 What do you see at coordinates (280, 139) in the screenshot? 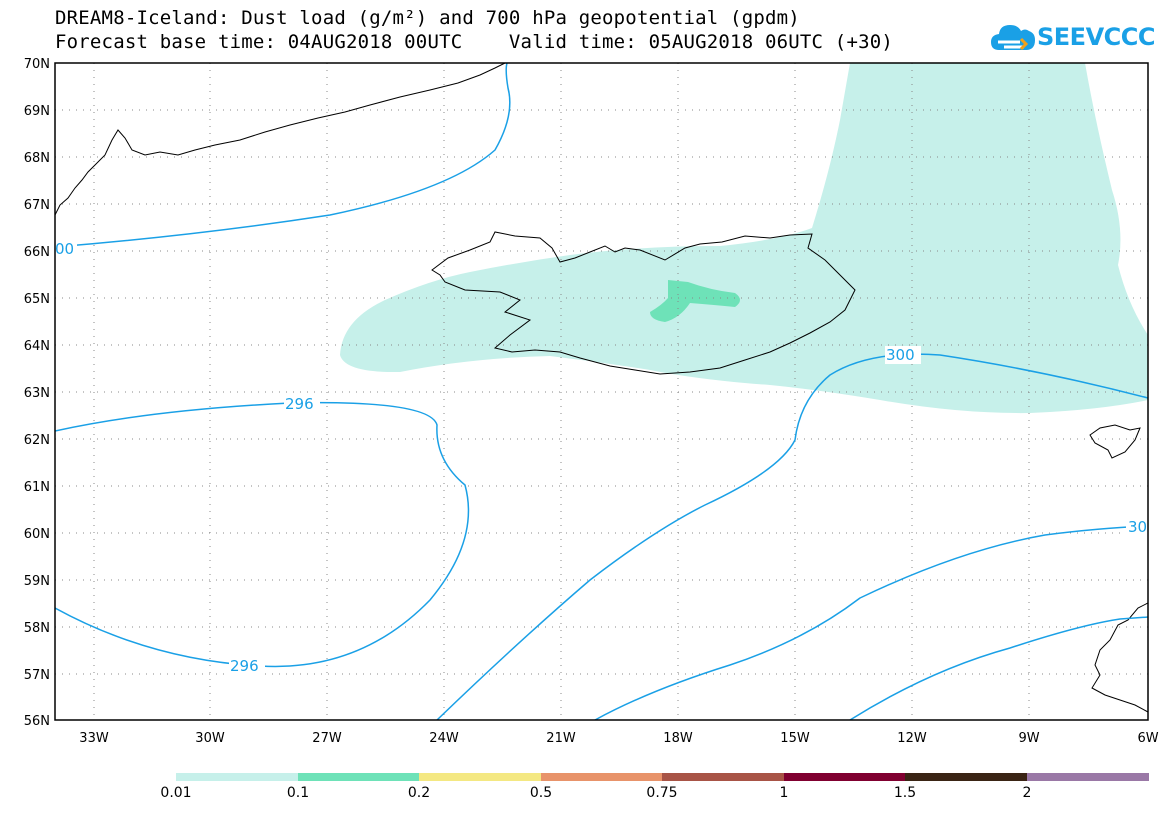
I see `greenland-coastline` at bounding box center [280, 139].